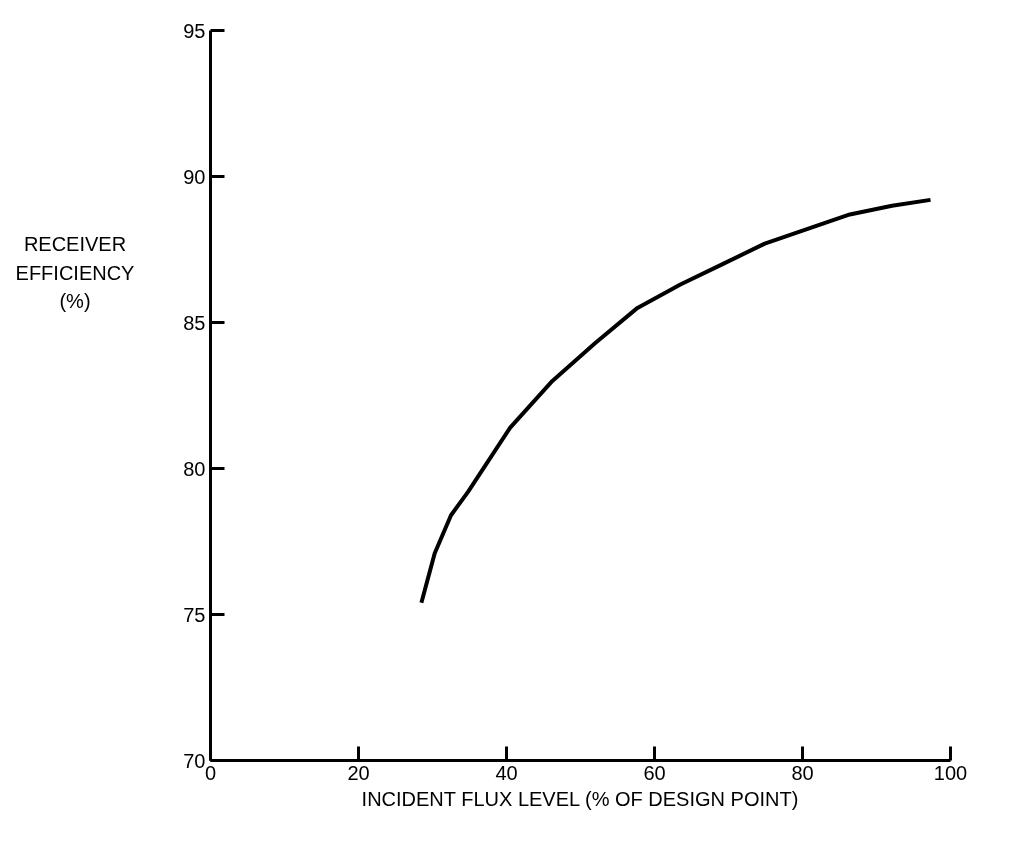 This screenshot has width=1025, height=866. Describe the element at coordinates (580, 798) in the screenshot. I see `x-axis-title: INCIDENT FLUX LEVEL (% OF DESIGN POINT)` at that location.